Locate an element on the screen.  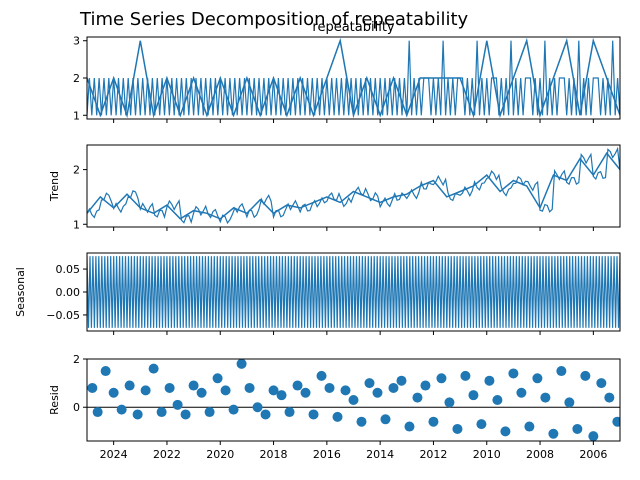
trend-ylabel: Trend is located at coordinates (54, 186).